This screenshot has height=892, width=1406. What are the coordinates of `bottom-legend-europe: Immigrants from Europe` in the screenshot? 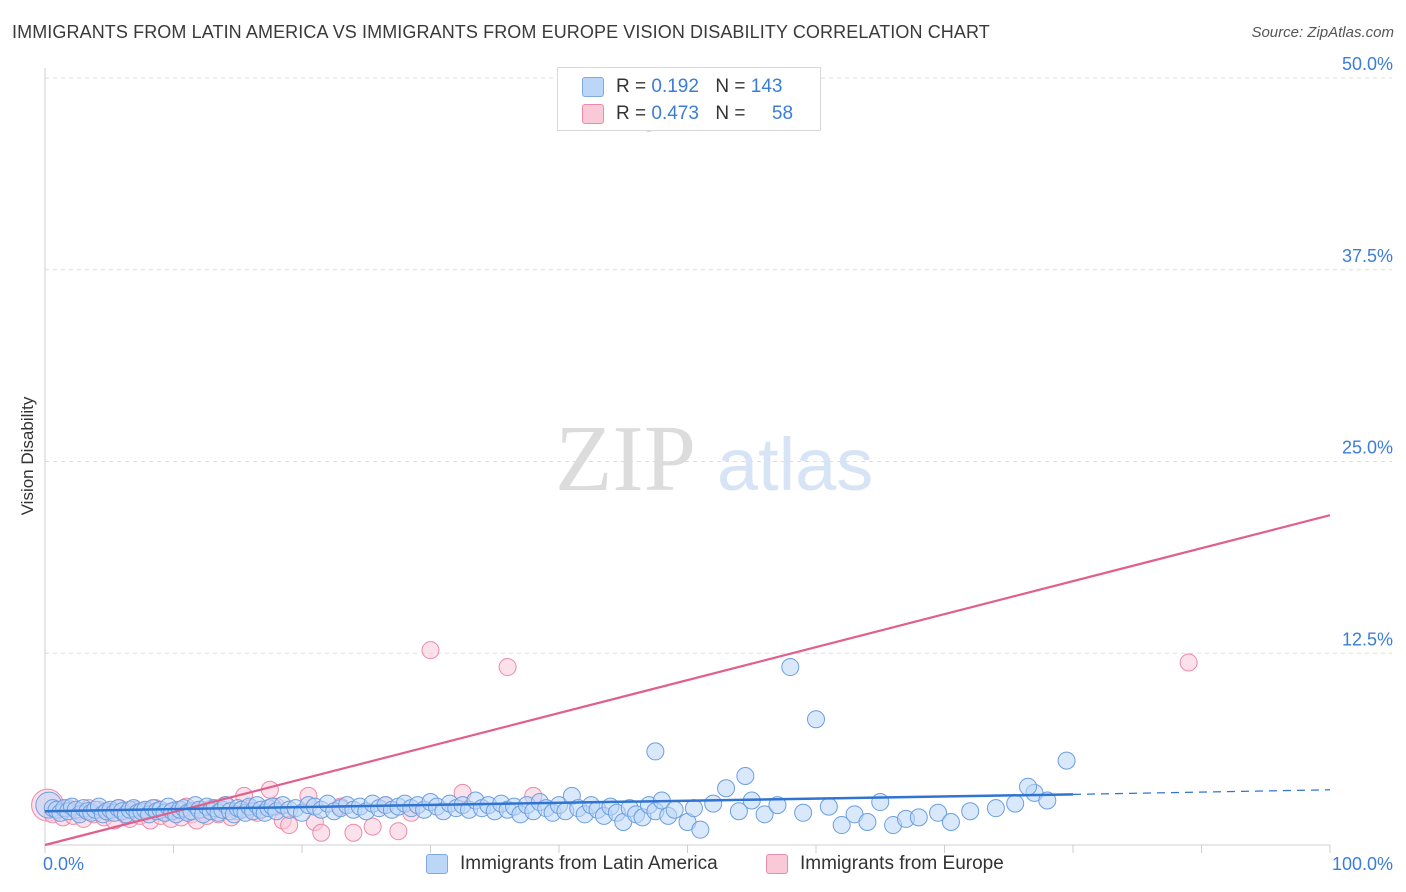 It's located at (885, 864).